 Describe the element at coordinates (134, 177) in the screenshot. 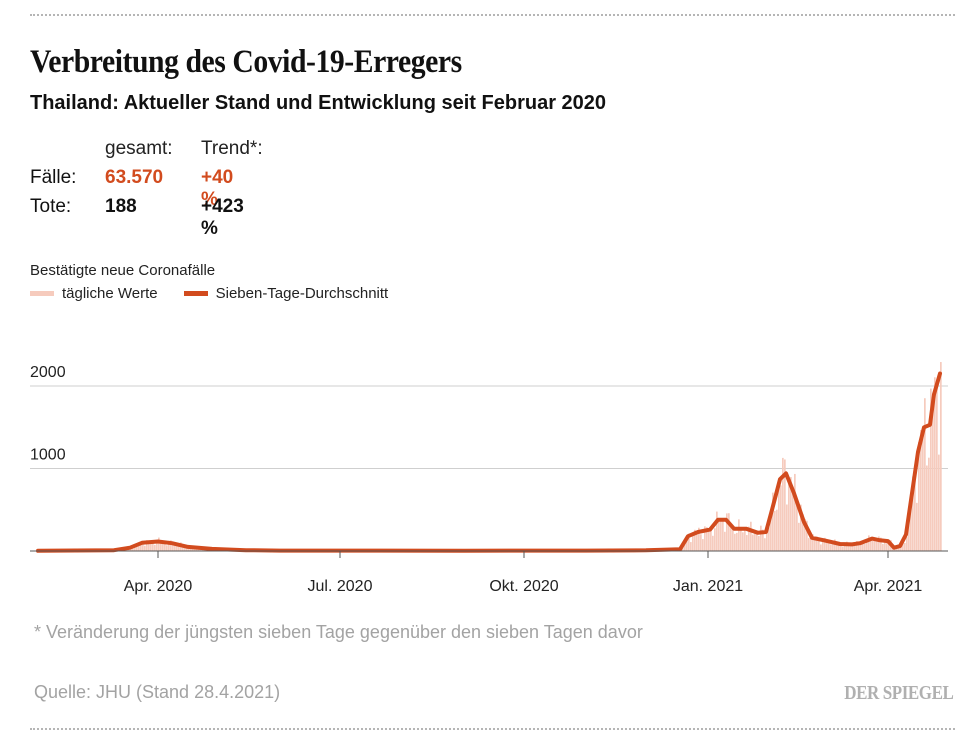

I see `stats-total-cases: 63.570` at that location.